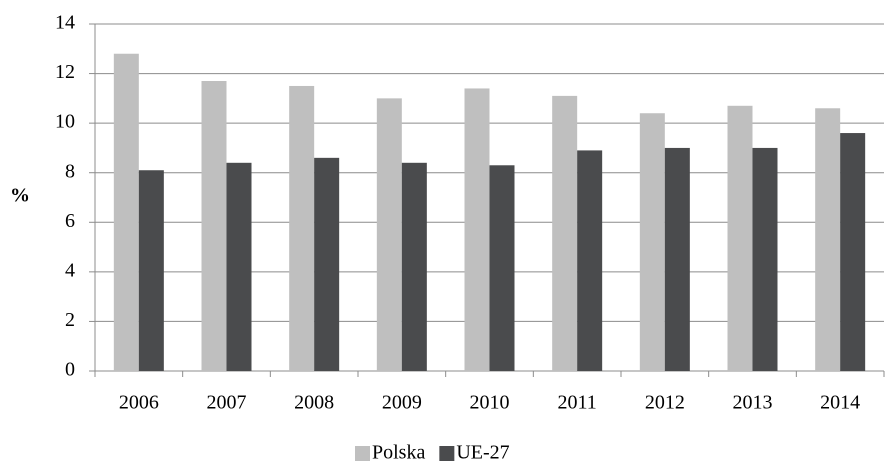 The width and height of the screenshot is (886, 468). Describe the element at coordinates (314, 403) in the screenshot. I see `x-tick-label: 2008` at that location.